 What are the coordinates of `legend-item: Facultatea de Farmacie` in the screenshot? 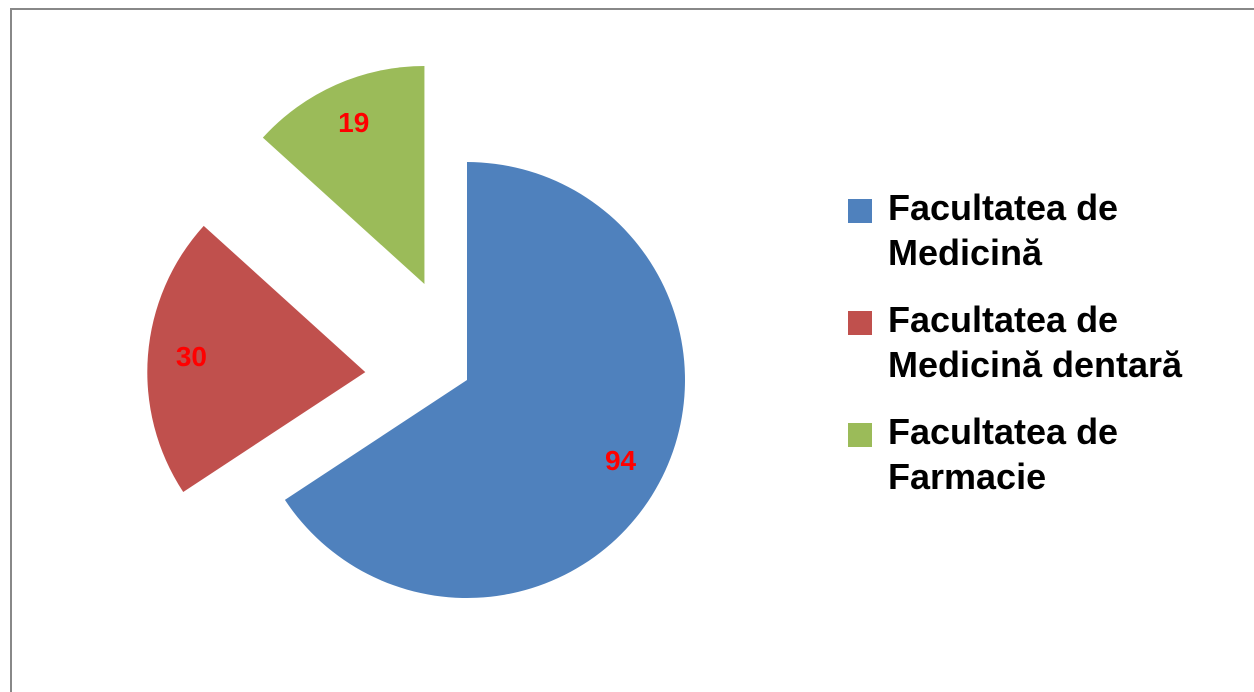 It's located at (1028, 454).